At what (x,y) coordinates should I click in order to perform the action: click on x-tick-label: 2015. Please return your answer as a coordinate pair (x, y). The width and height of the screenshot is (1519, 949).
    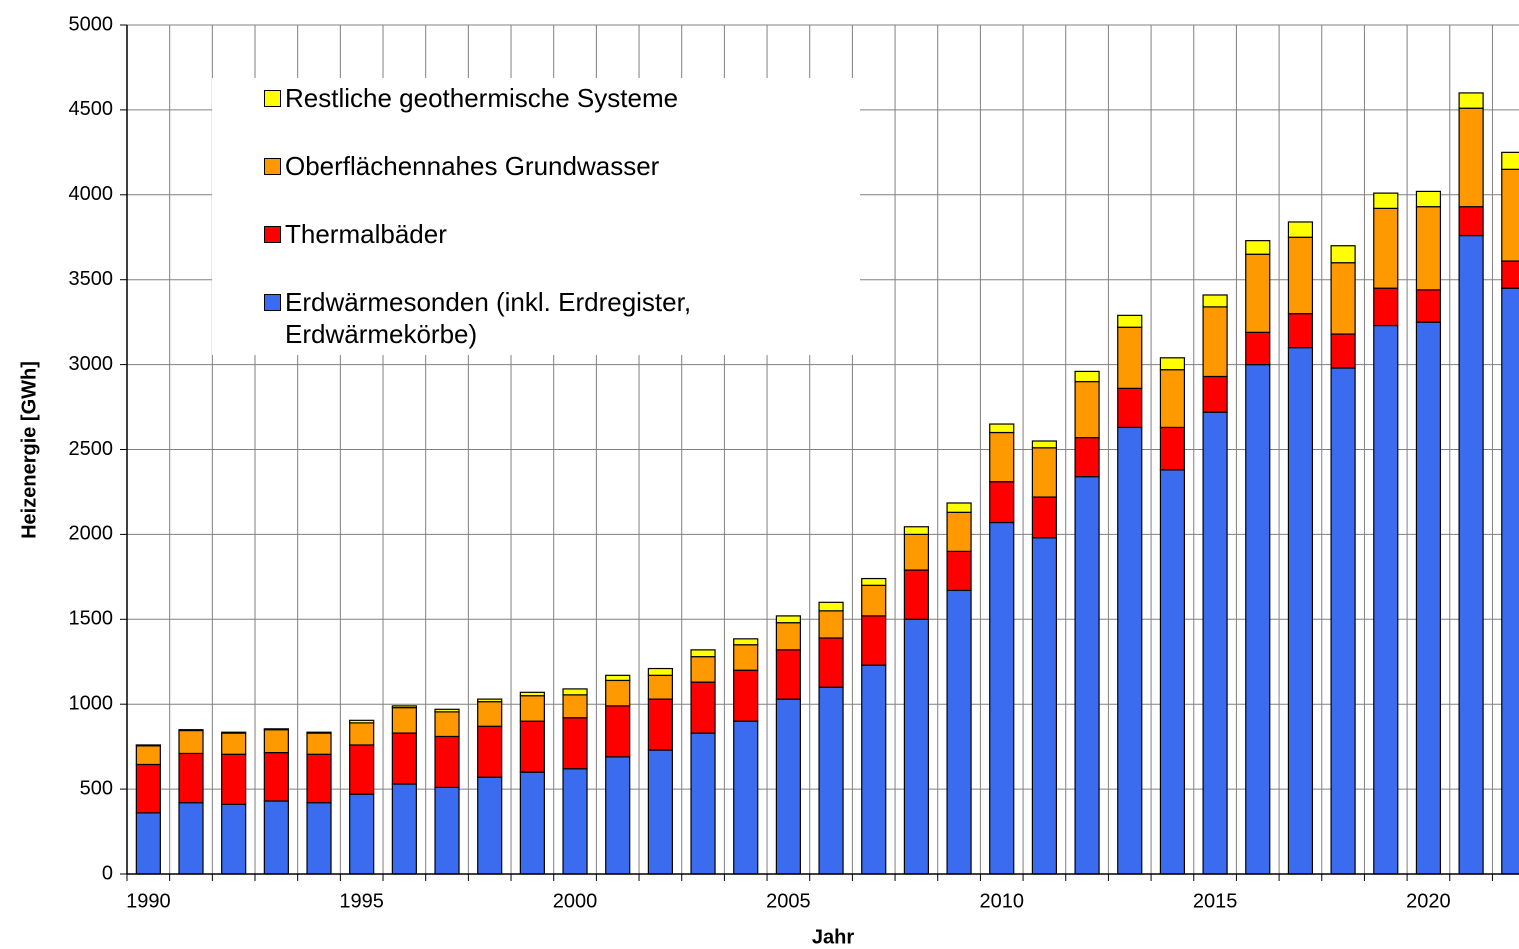
    Looking at the image, I should click on (1215, 901).